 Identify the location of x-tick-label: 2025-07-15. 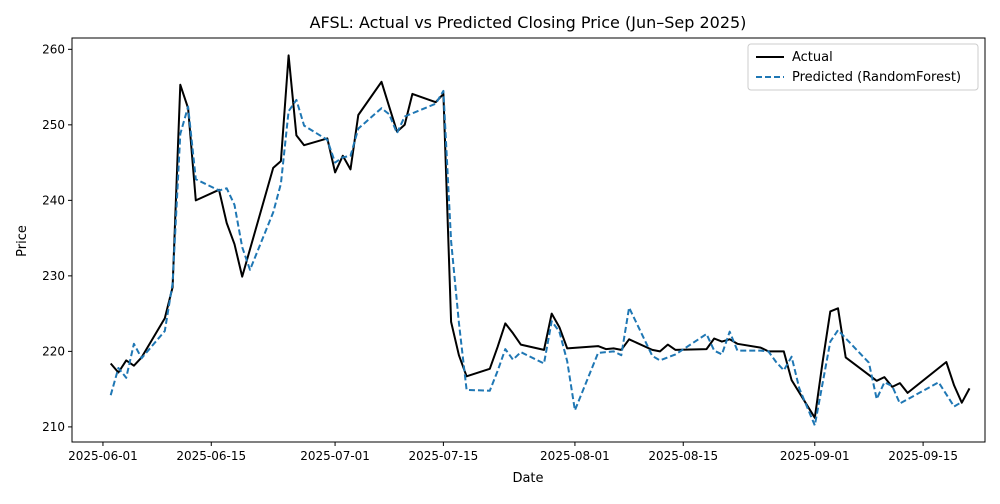
(444, 456).